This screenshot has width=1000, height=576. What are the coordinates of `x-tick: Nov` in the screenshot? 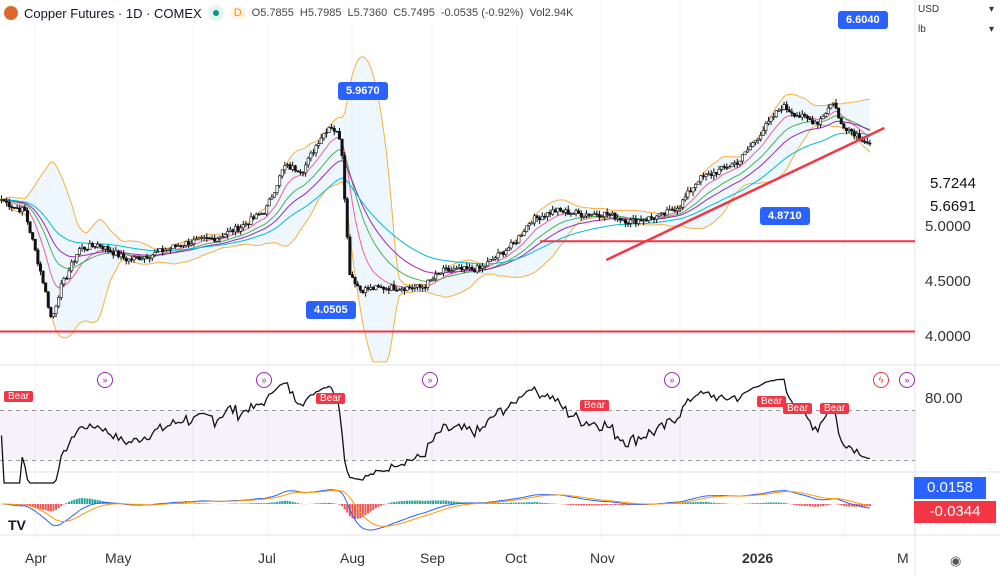 It's located at (602, 558).